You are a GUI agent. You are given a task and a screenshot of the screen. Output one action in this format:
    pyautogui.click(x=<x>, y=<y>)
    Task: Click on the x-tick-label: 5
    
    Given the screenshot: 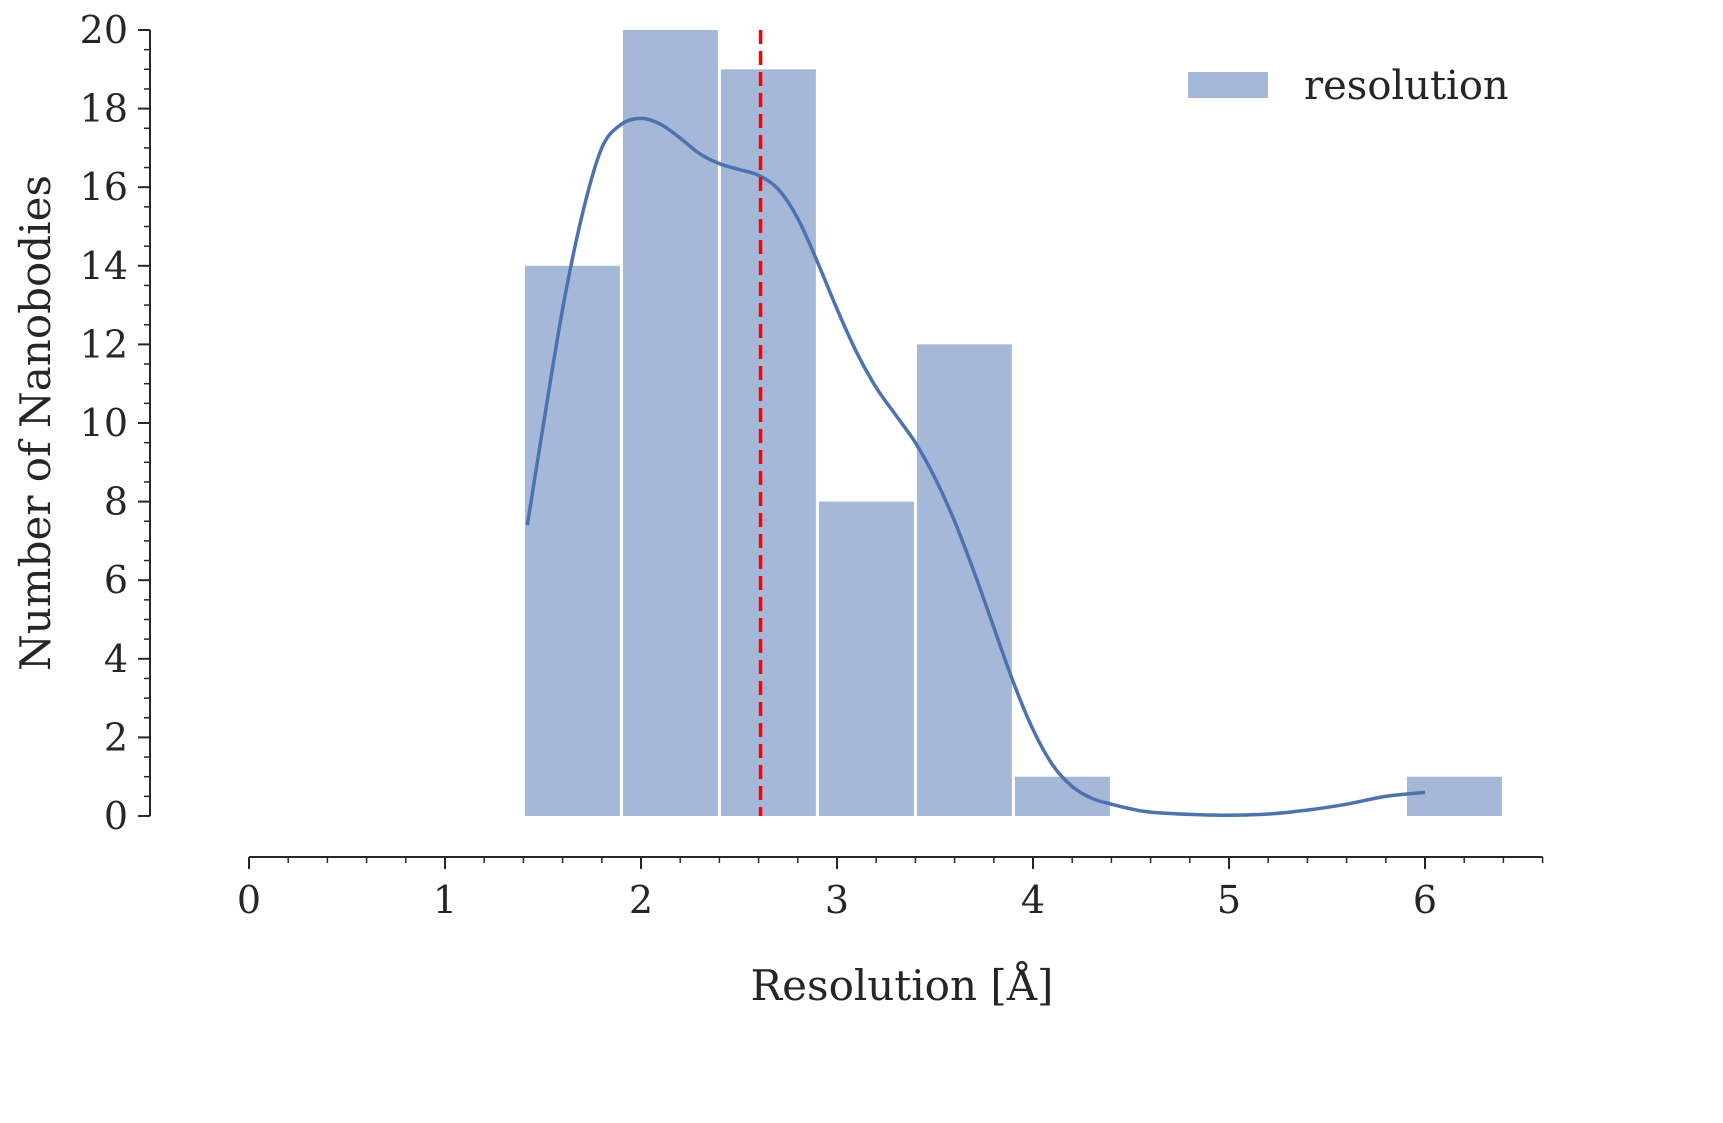 What is the action you would take?
    pyautogui.click(x=1229, y=900)
    